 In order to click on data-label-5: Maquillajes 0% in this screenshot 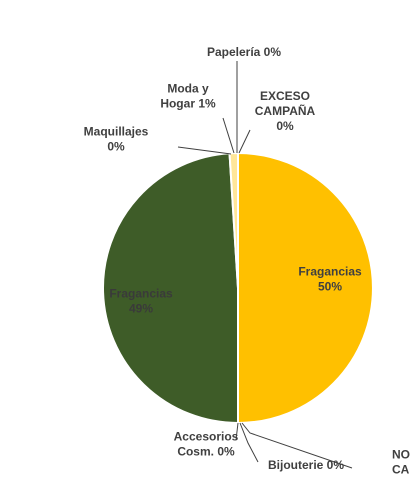, I will do `click(116, 139)`.